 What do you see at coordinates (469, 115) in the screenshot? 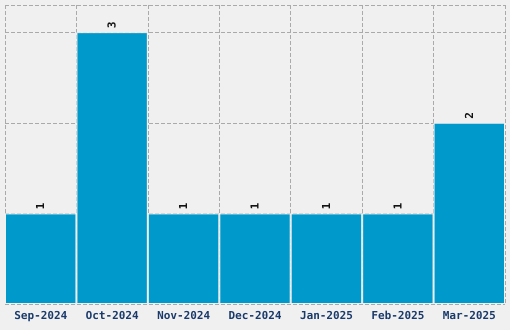
I see `data-label: 2` at bounding box center [469, 115].